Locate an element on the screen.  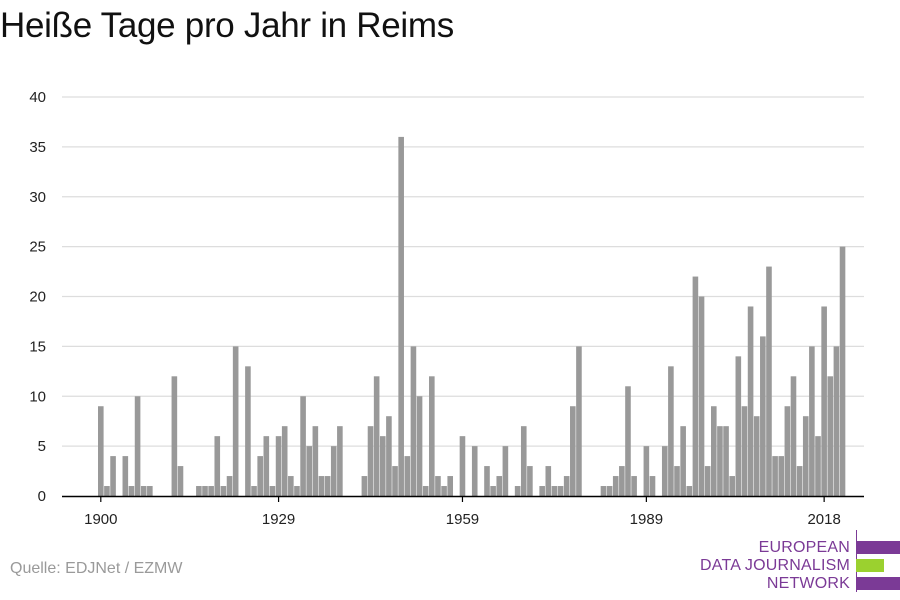
y-tick-label: 0 is located at coordinates (42, 496).